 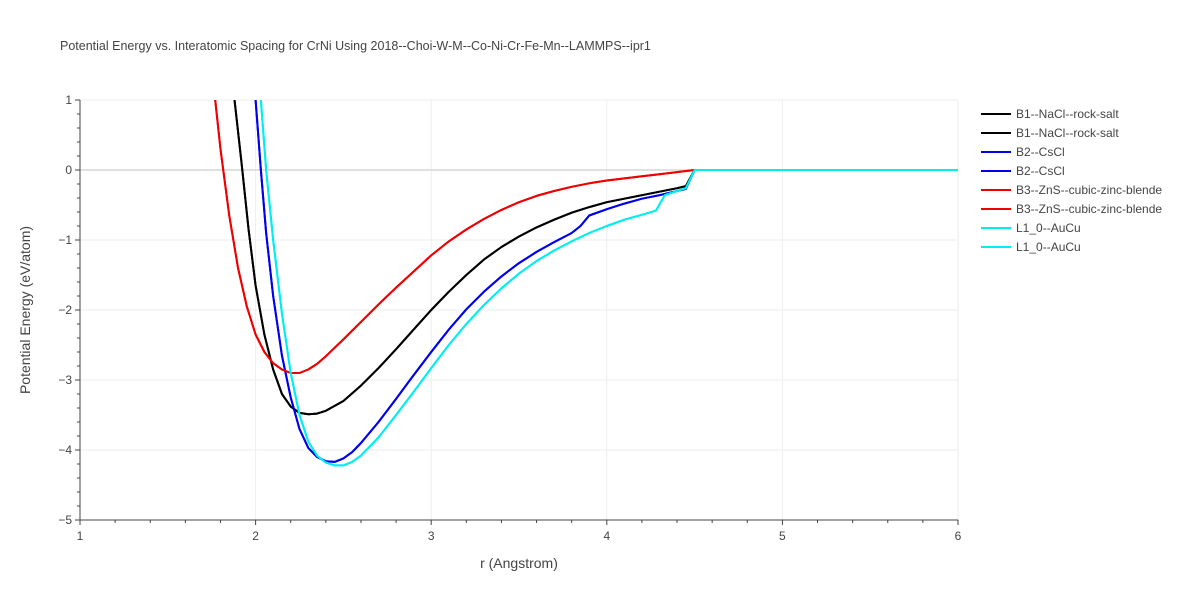 What do you see at coordinates (255, 536) in the screenshot?
I see `x-tick-label-1: 2` at bounding box center [255, 536].